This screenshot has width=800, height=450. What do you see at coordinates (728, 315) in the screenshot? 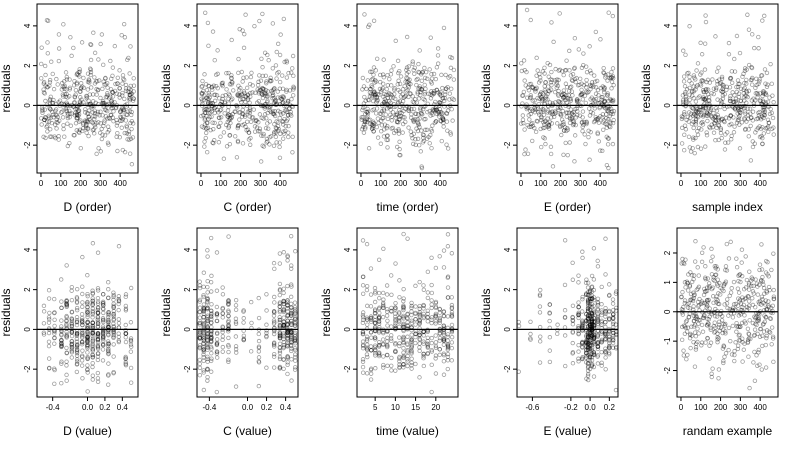
I see `points-p10` at bounding box center [728, 315].